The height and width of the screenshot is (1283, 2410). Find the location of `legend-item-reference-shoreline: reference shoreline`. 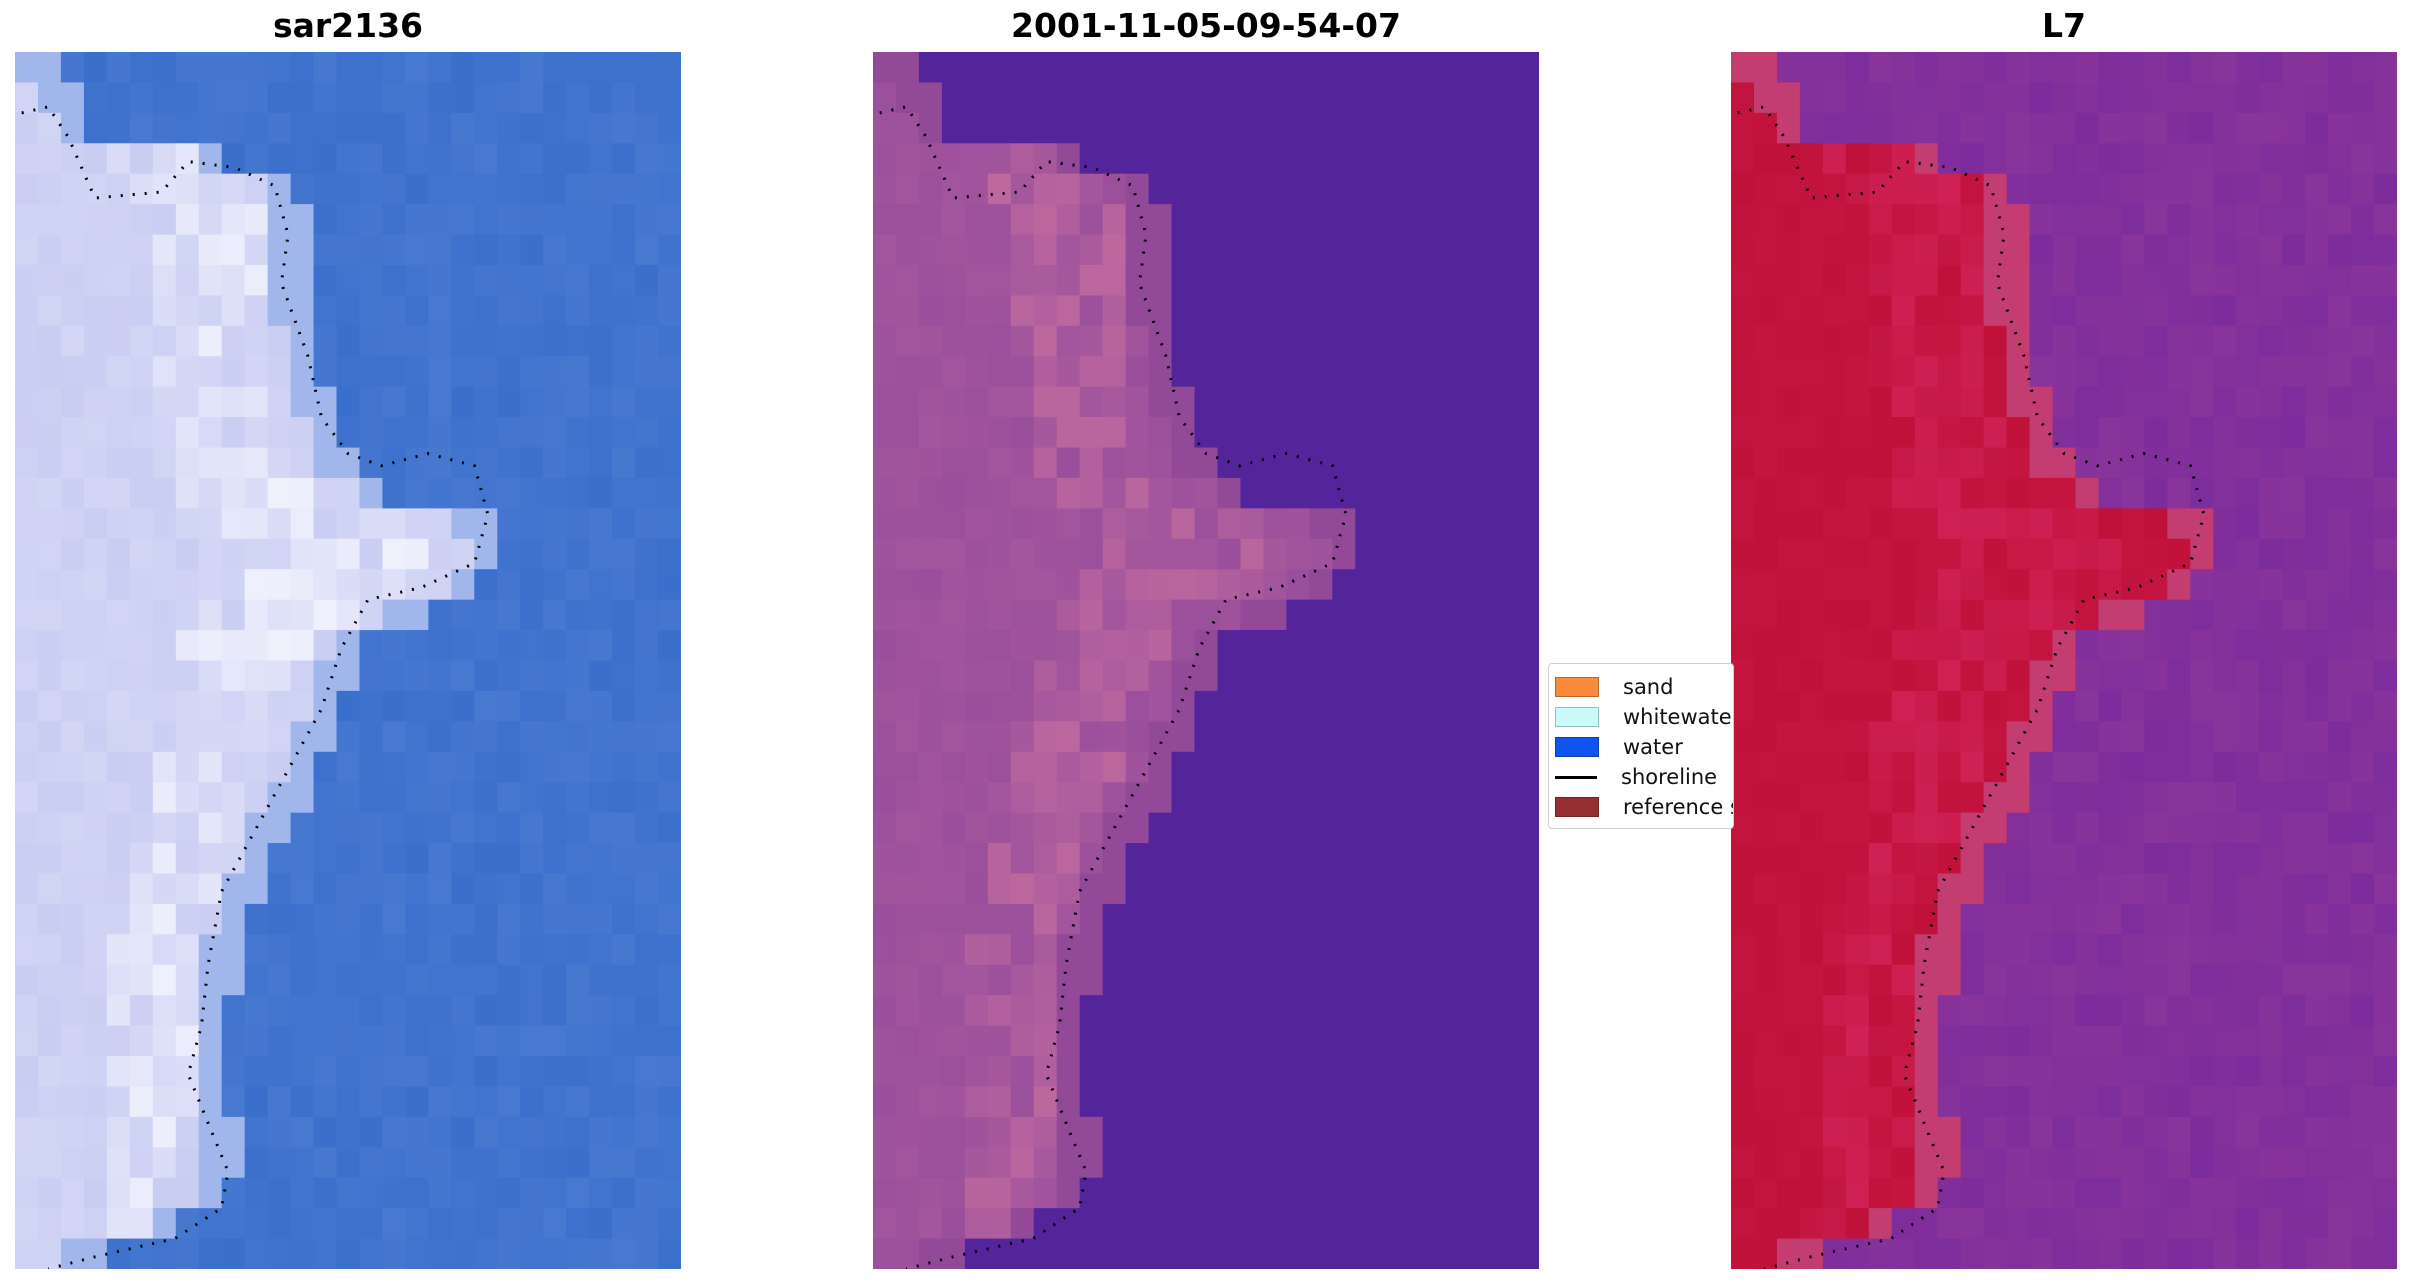

legend-item-reference-shoreline: reference shoreline is located at coordinates (1644, 807).